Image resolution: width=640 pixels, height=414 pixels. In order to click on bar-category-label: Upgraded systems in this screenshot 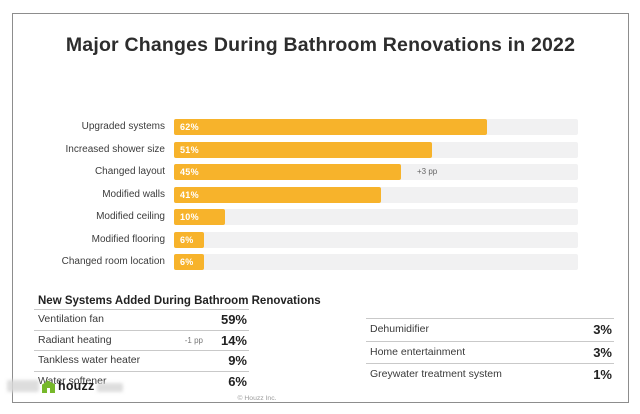, I will do `click(123, 126)`.